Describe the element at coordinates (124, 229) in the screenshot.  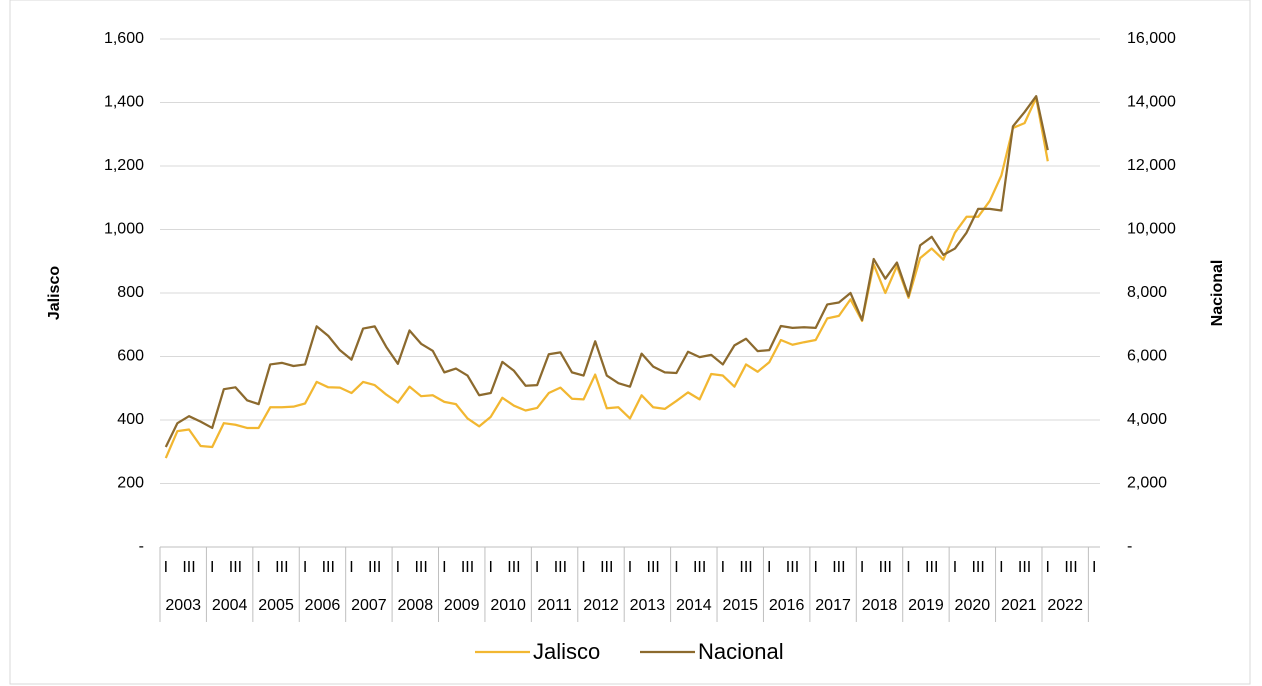
I see `y-tick-label: 1,000` at that location.